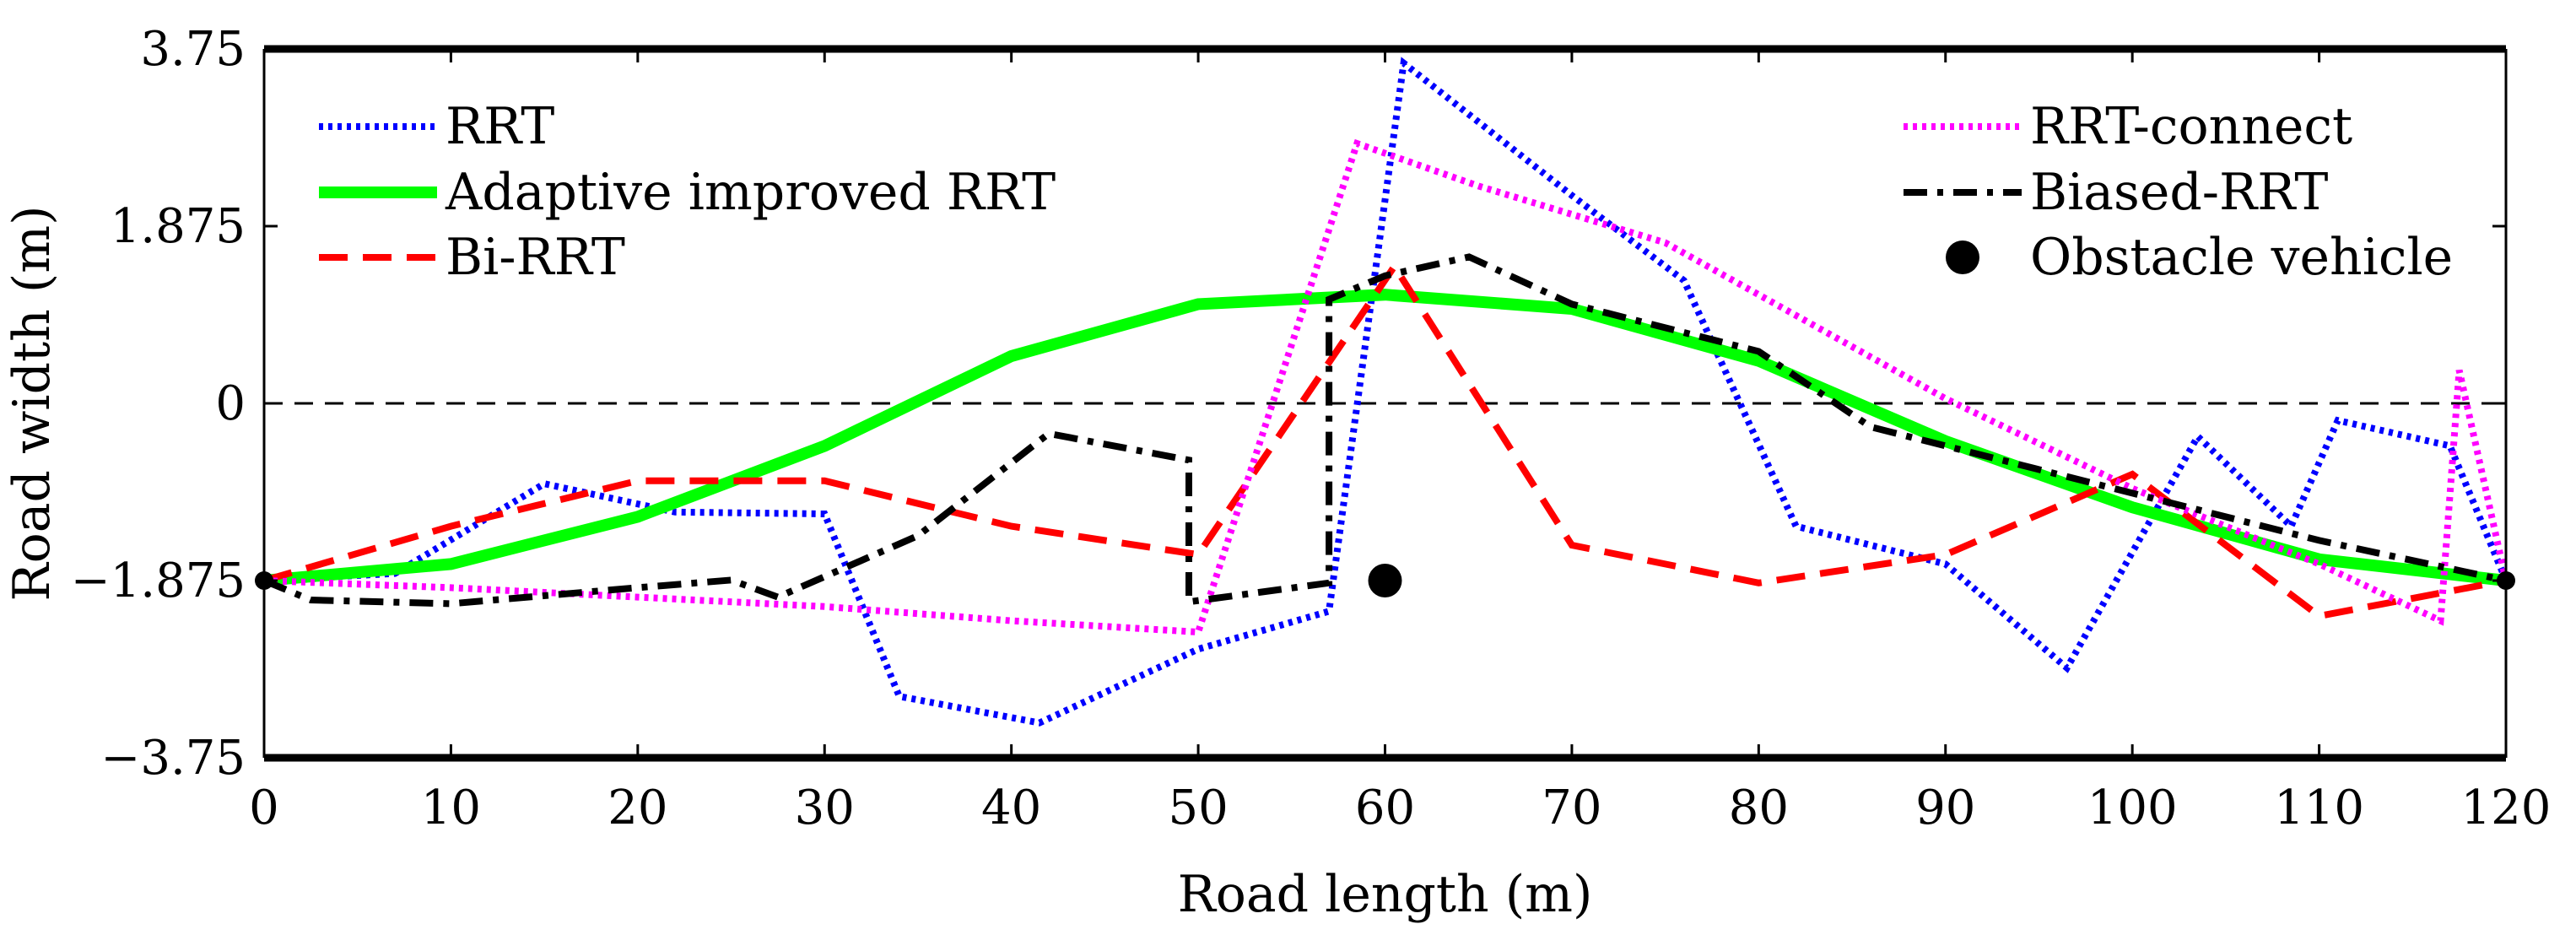  What do you see at coordinates (1571, 808) in the screenshot?
I see `x-tick-label: 70` at bounding box center [1571, 808].